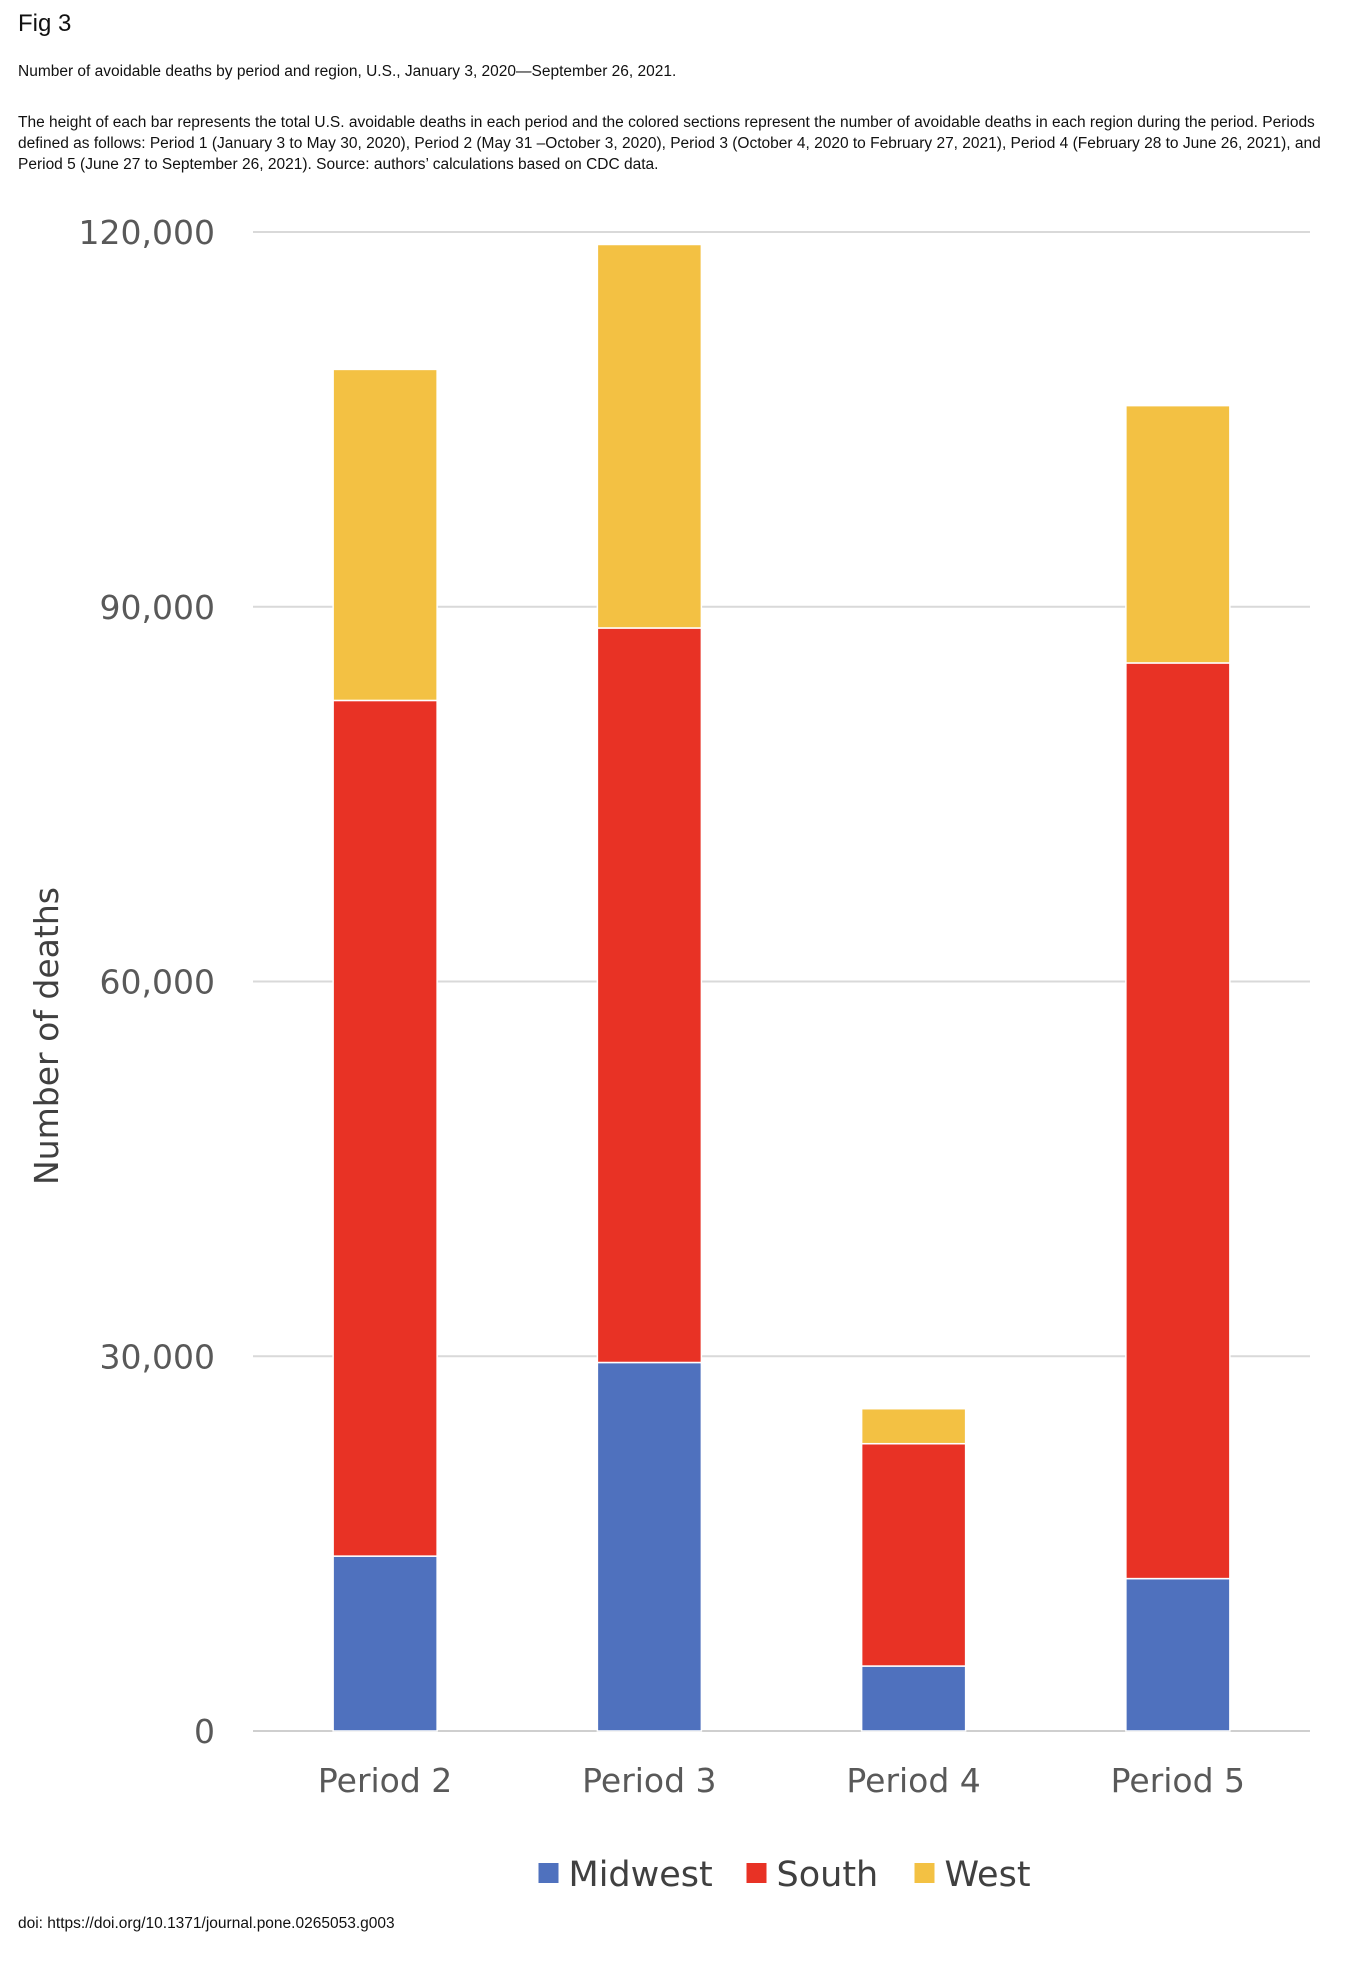 This screenshot has width=1350, height=1962. Describe the element at coordinates (147, 232) in the screenshot. I see `y-tick-label: 120,000` at that location.